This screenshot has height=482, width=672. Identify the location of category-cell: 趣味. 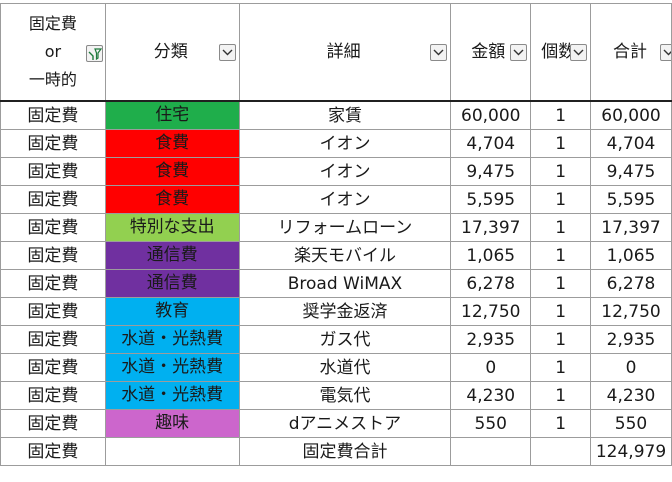
(172, 423).